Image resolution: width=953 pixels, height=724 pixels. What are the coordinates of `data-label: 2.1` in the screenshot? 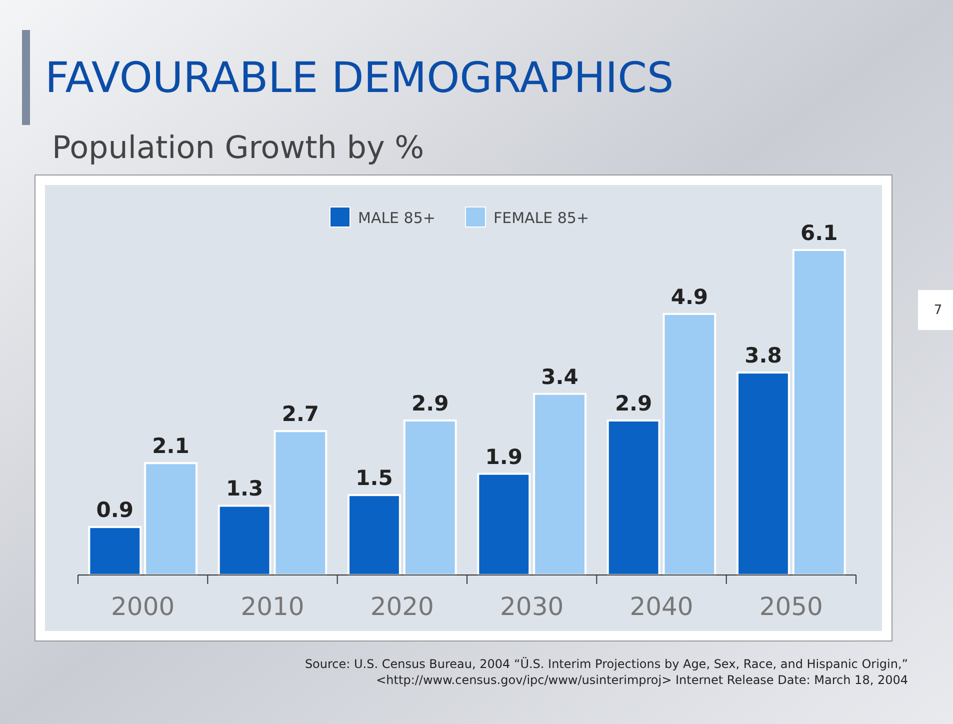 It's located at (171, 446).